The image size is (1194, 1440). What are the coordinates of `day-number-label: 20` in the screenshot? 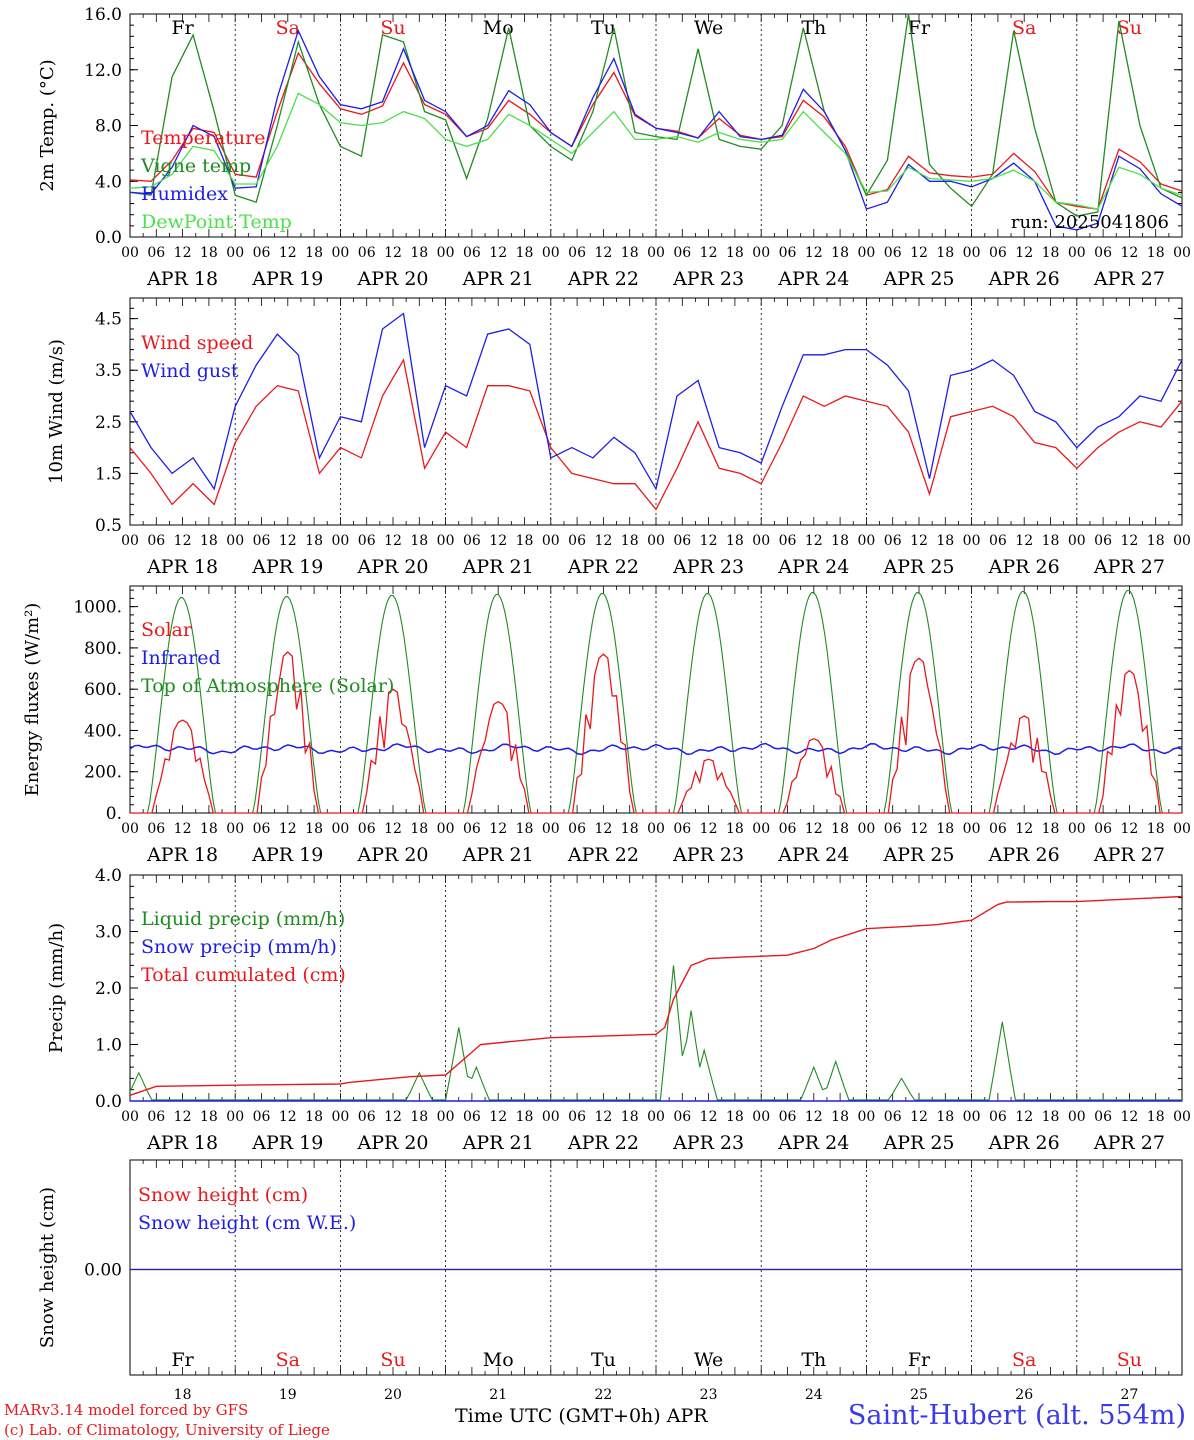 It's located at (393, 1395).